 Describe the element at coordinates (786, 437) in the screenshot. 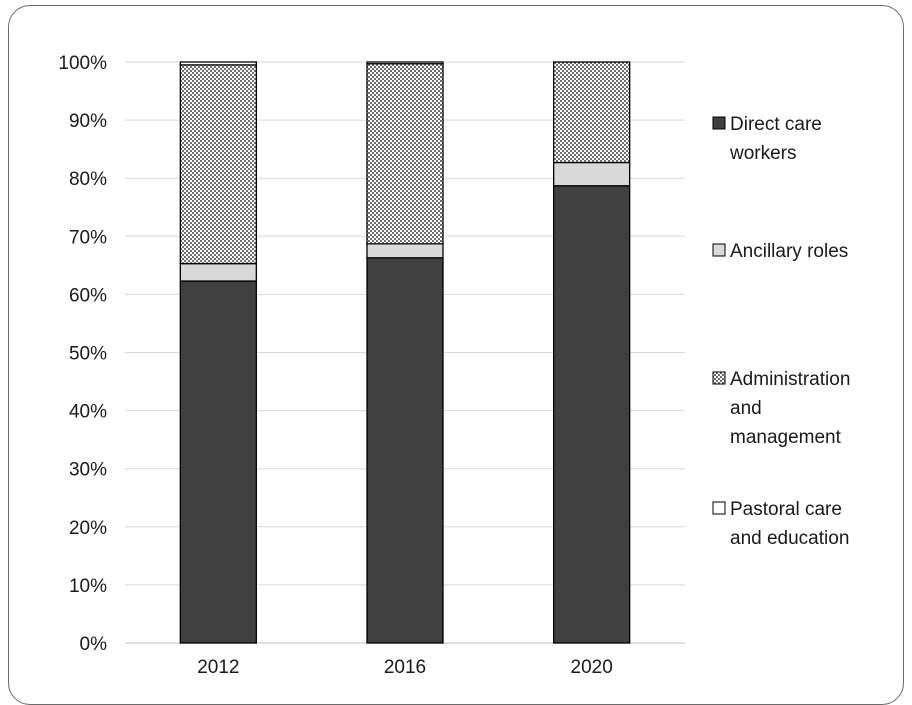

I see `legend-label: management` at that location.